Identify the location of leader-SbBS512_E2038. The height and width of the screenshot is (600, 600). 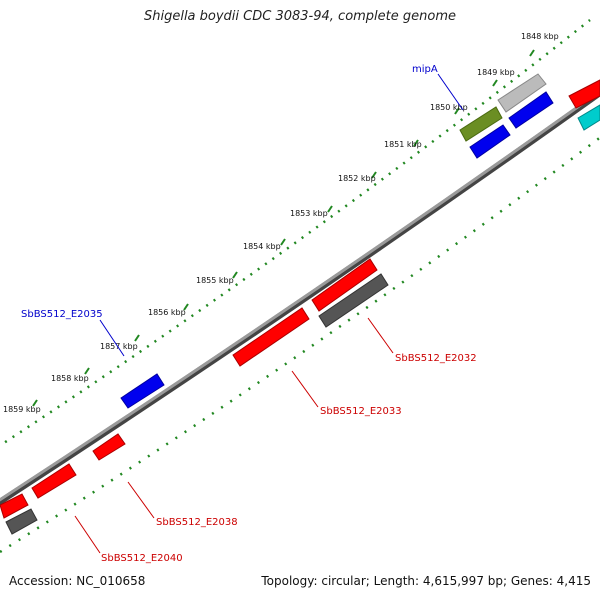
(141, 500).